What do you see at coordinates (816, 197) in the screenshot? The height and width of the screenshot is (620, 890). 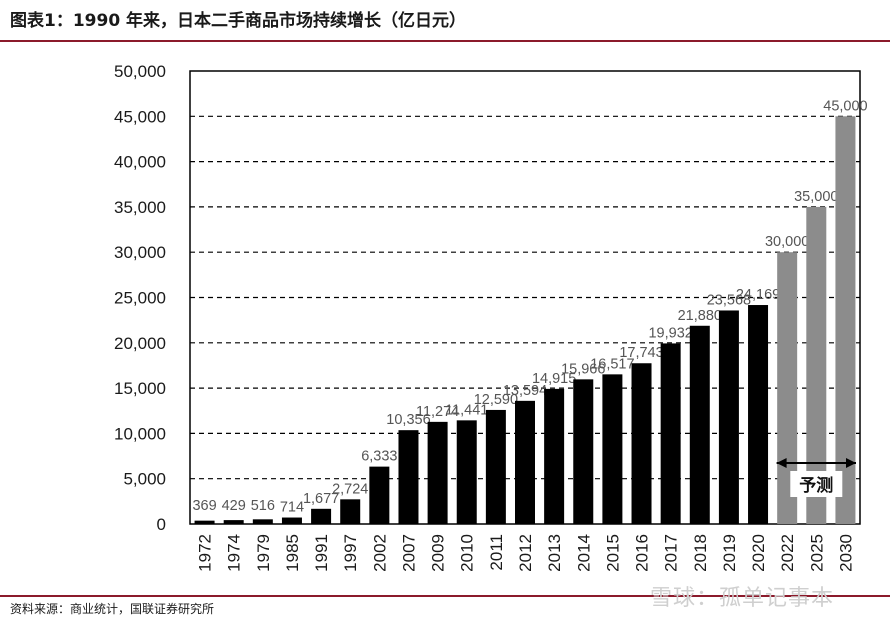 I see `data-label: 35,000` at bounding box center [816, 197].